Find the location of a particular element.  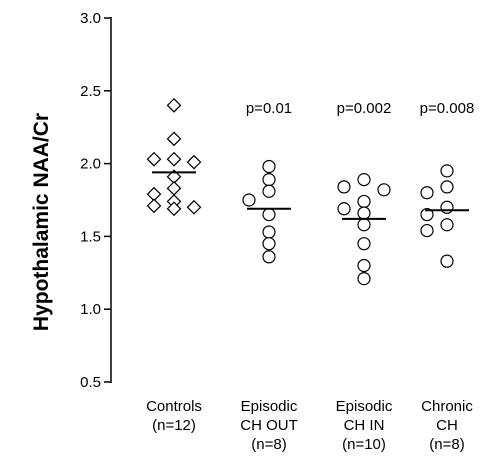

p-value-label: p=0.008 is located at coordinates (447, 108).